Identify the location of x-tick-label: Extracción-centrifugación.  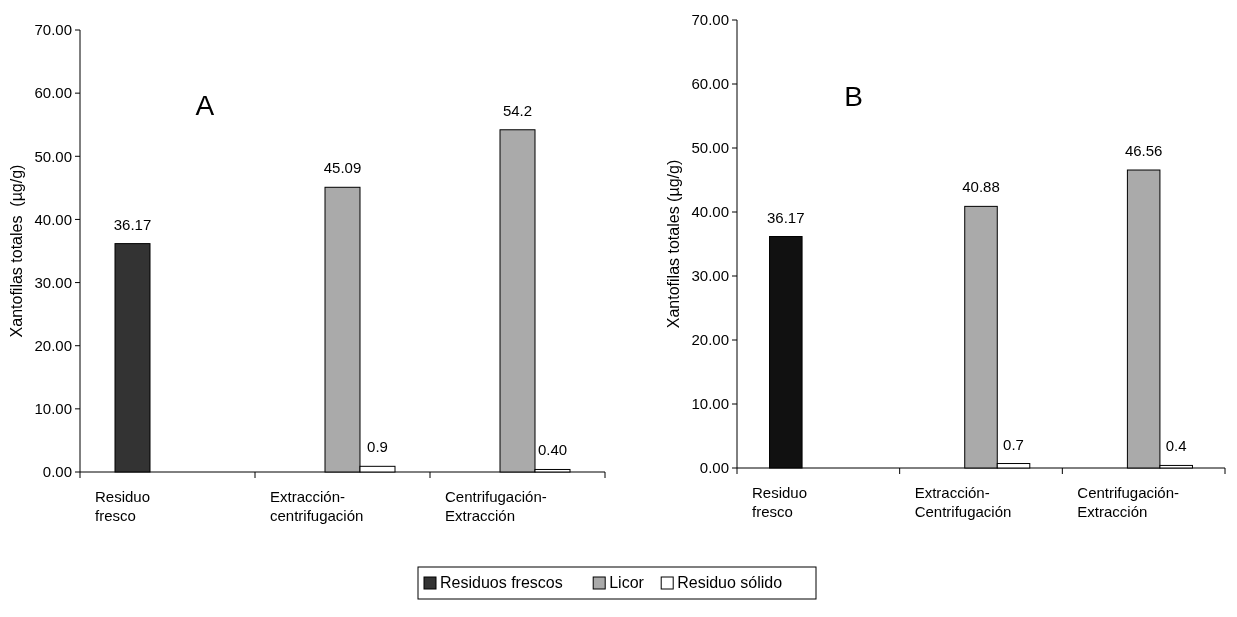
(317, 506).